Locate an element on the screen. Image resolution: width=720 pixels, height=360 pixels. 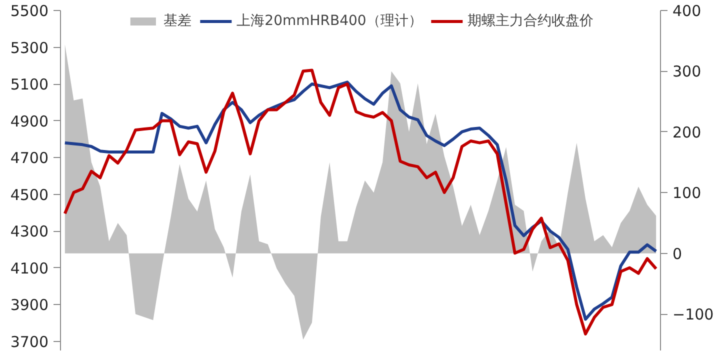
y-tick-label: 5500 is located at coordinates (29, 11).